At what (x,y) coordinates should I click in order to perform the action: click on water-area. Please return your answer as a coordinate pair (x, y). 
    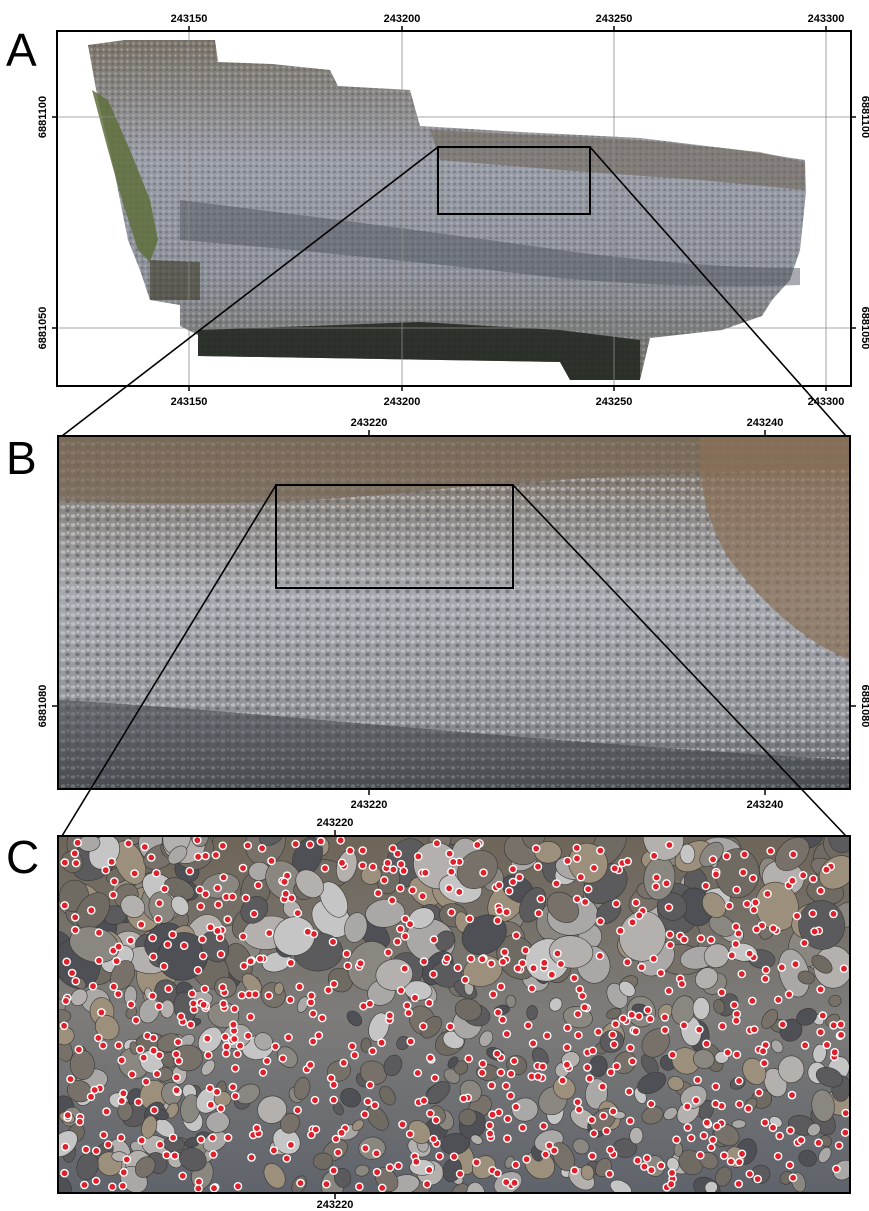
    Looking at the image, I should click on (419, 351).